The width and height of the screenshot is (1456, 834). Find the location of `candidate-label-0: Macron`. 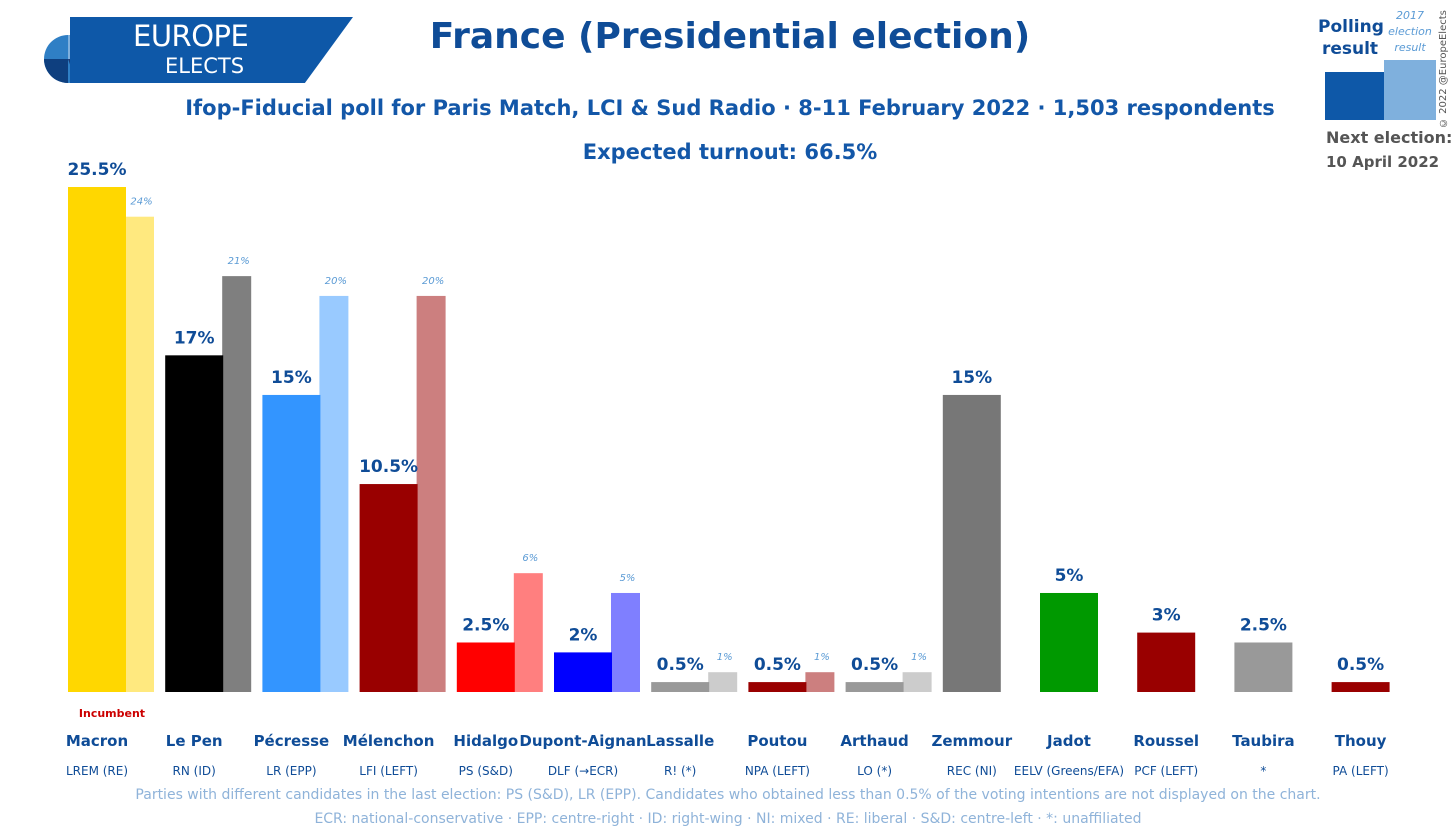

candidate-label-0: Macron is located at coordinates (97, 741).